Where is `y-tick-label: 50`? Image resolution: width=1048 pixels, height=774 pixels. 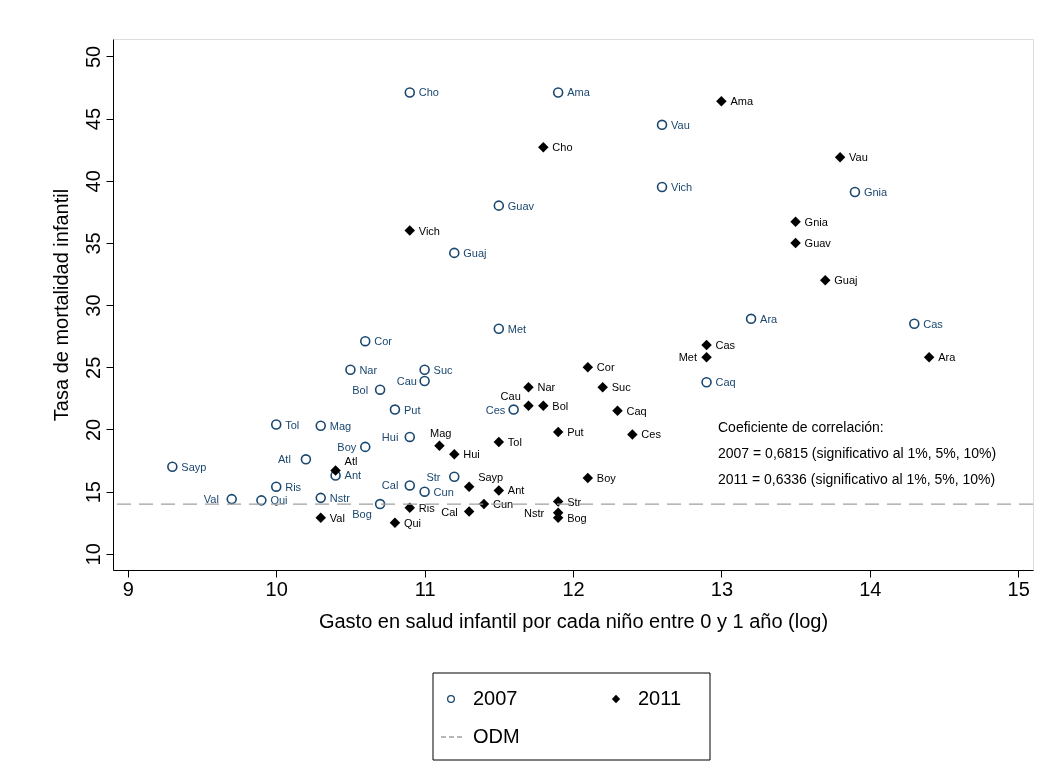 y-tick-label: 50 is located at coordinates (92, 57).